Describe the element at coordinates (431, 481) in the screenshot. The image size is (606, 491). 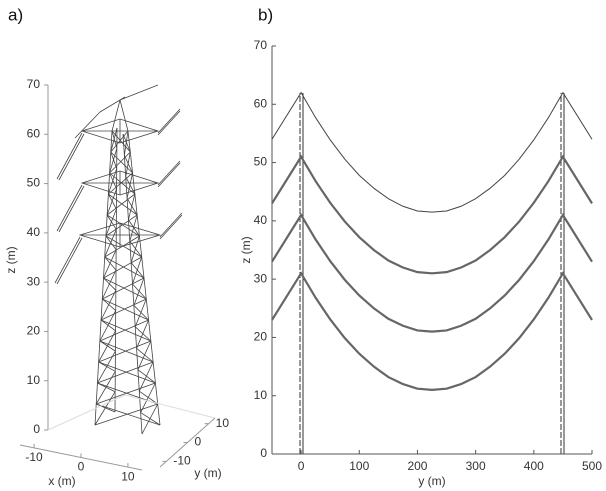
I see `x-axis-label: y (m)` at that location.